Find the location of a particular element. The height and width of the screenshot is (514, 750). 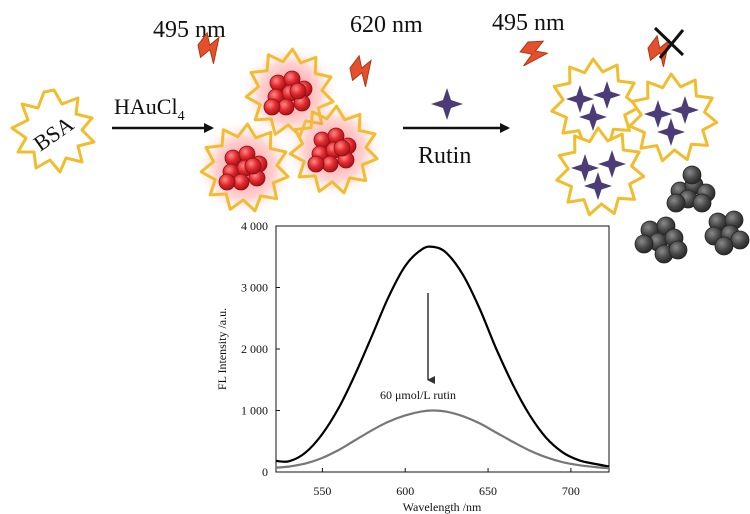

x-tick-label: 550 is located at coordinates (322, 491).